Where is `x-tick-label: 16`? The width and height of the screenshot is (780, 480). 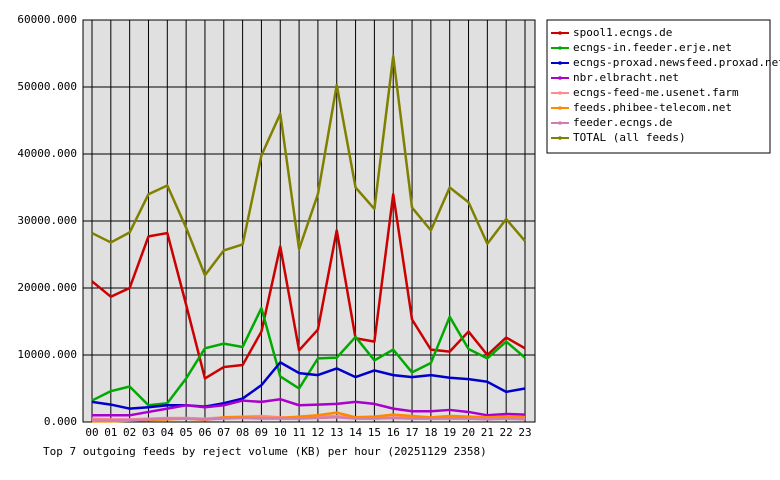 x-tick-label: 16 is located at coordinates (393, 432).